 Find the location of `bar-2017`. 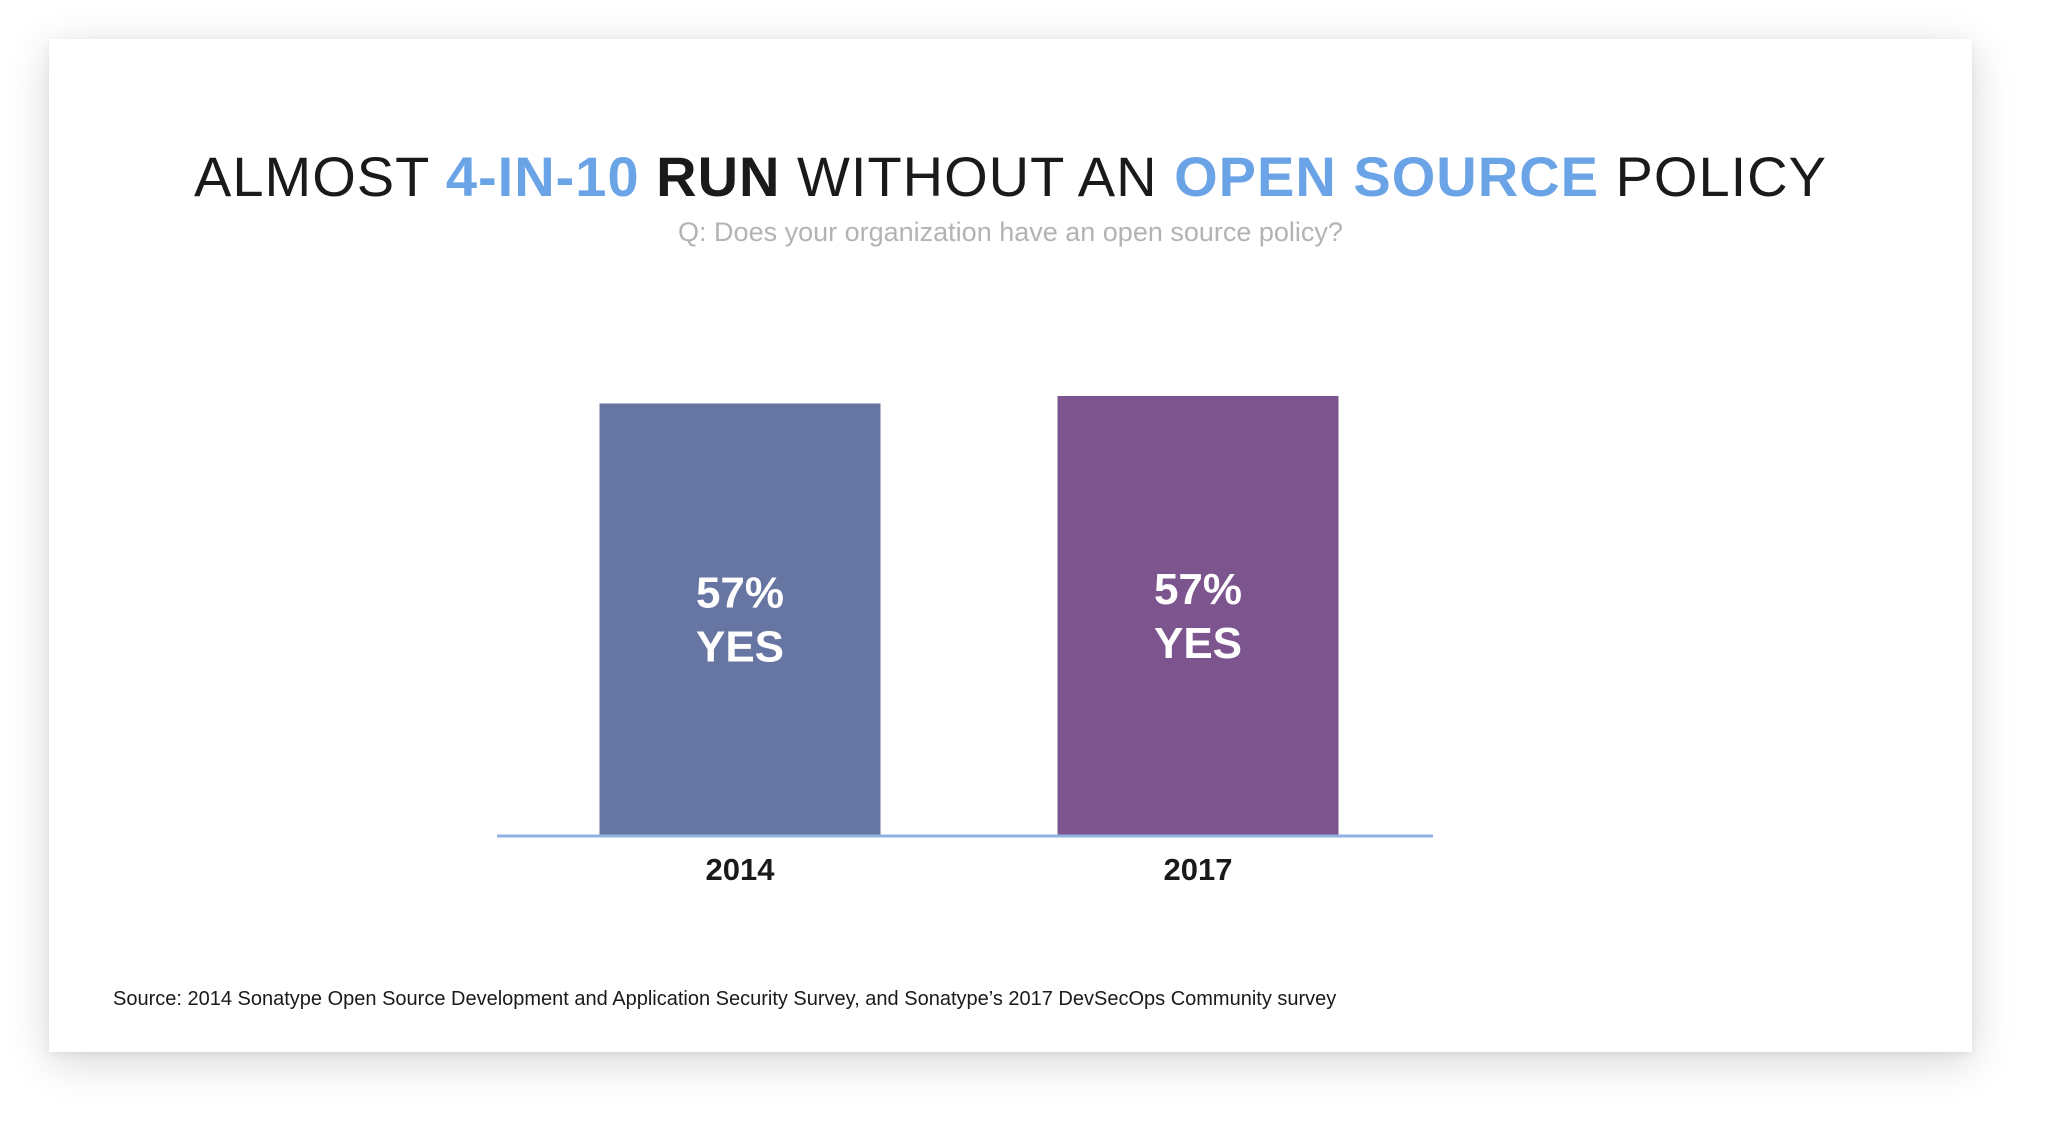

bar-2017 is located at coordinates (1198, 616).